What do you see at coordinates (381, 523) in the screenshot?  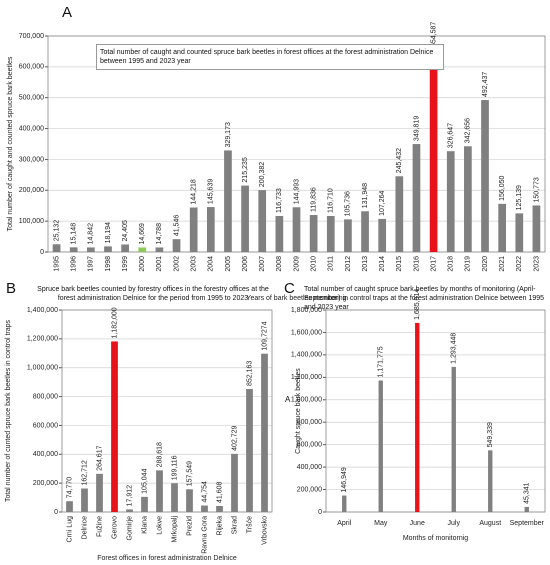 I see `x-tick-label: May` at bounding box center [381, 523].